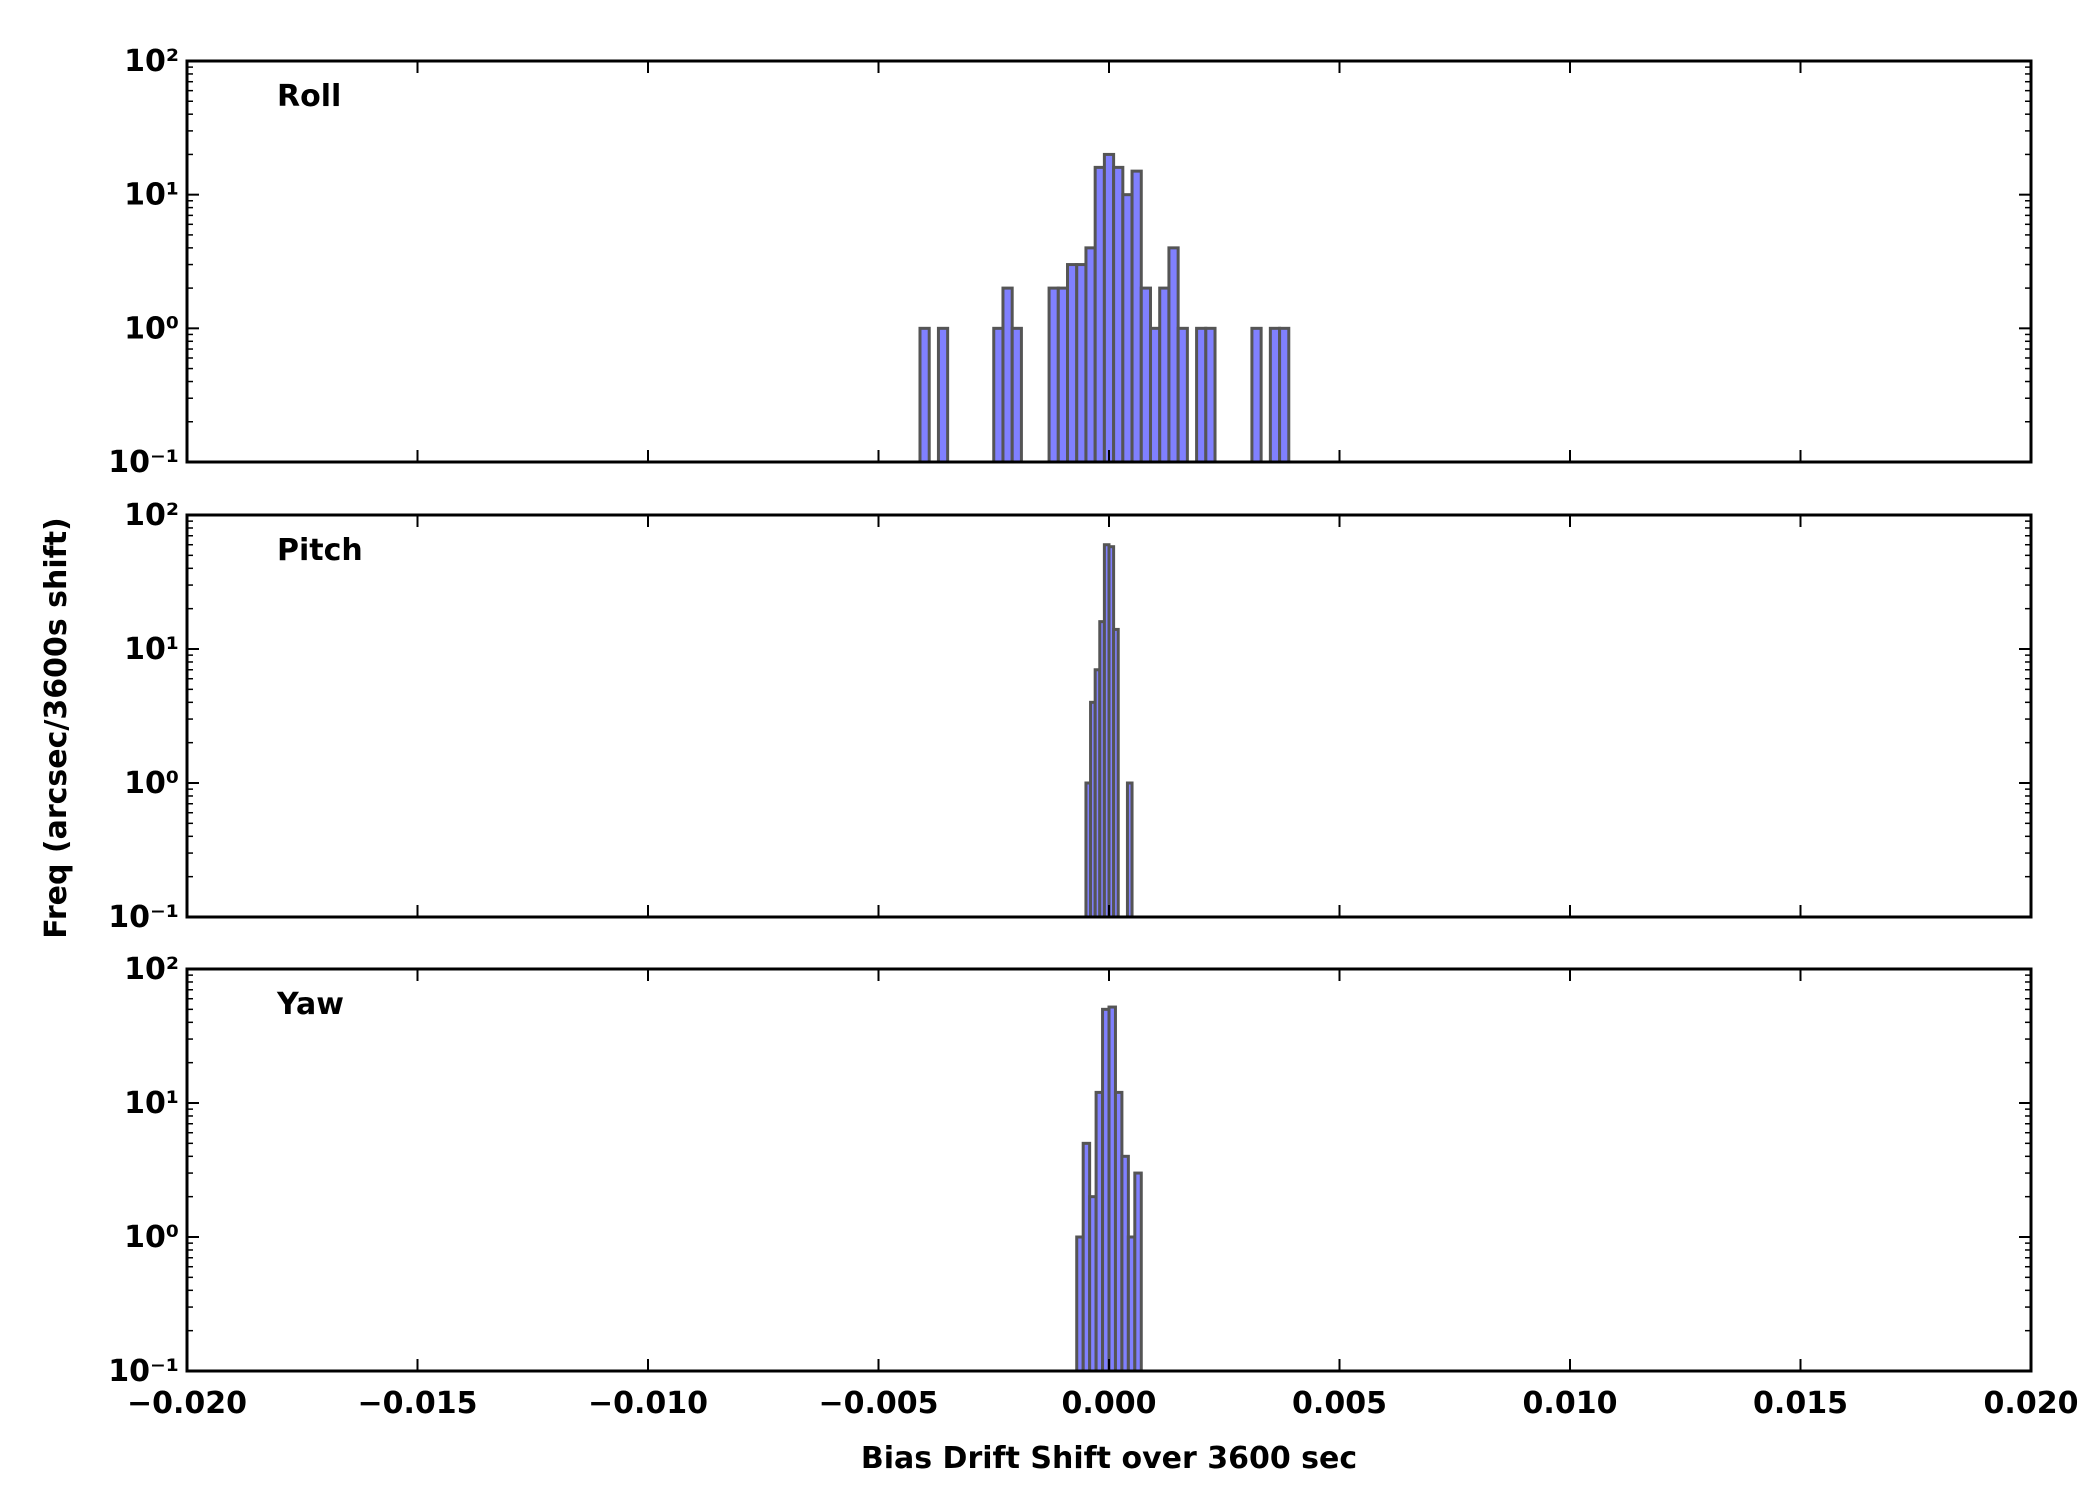 This screenshot has height=1500, width=2100. Describe the element at coordinates (320, 550) in the screenshot. I see `panel-label: Pitch` at that location.